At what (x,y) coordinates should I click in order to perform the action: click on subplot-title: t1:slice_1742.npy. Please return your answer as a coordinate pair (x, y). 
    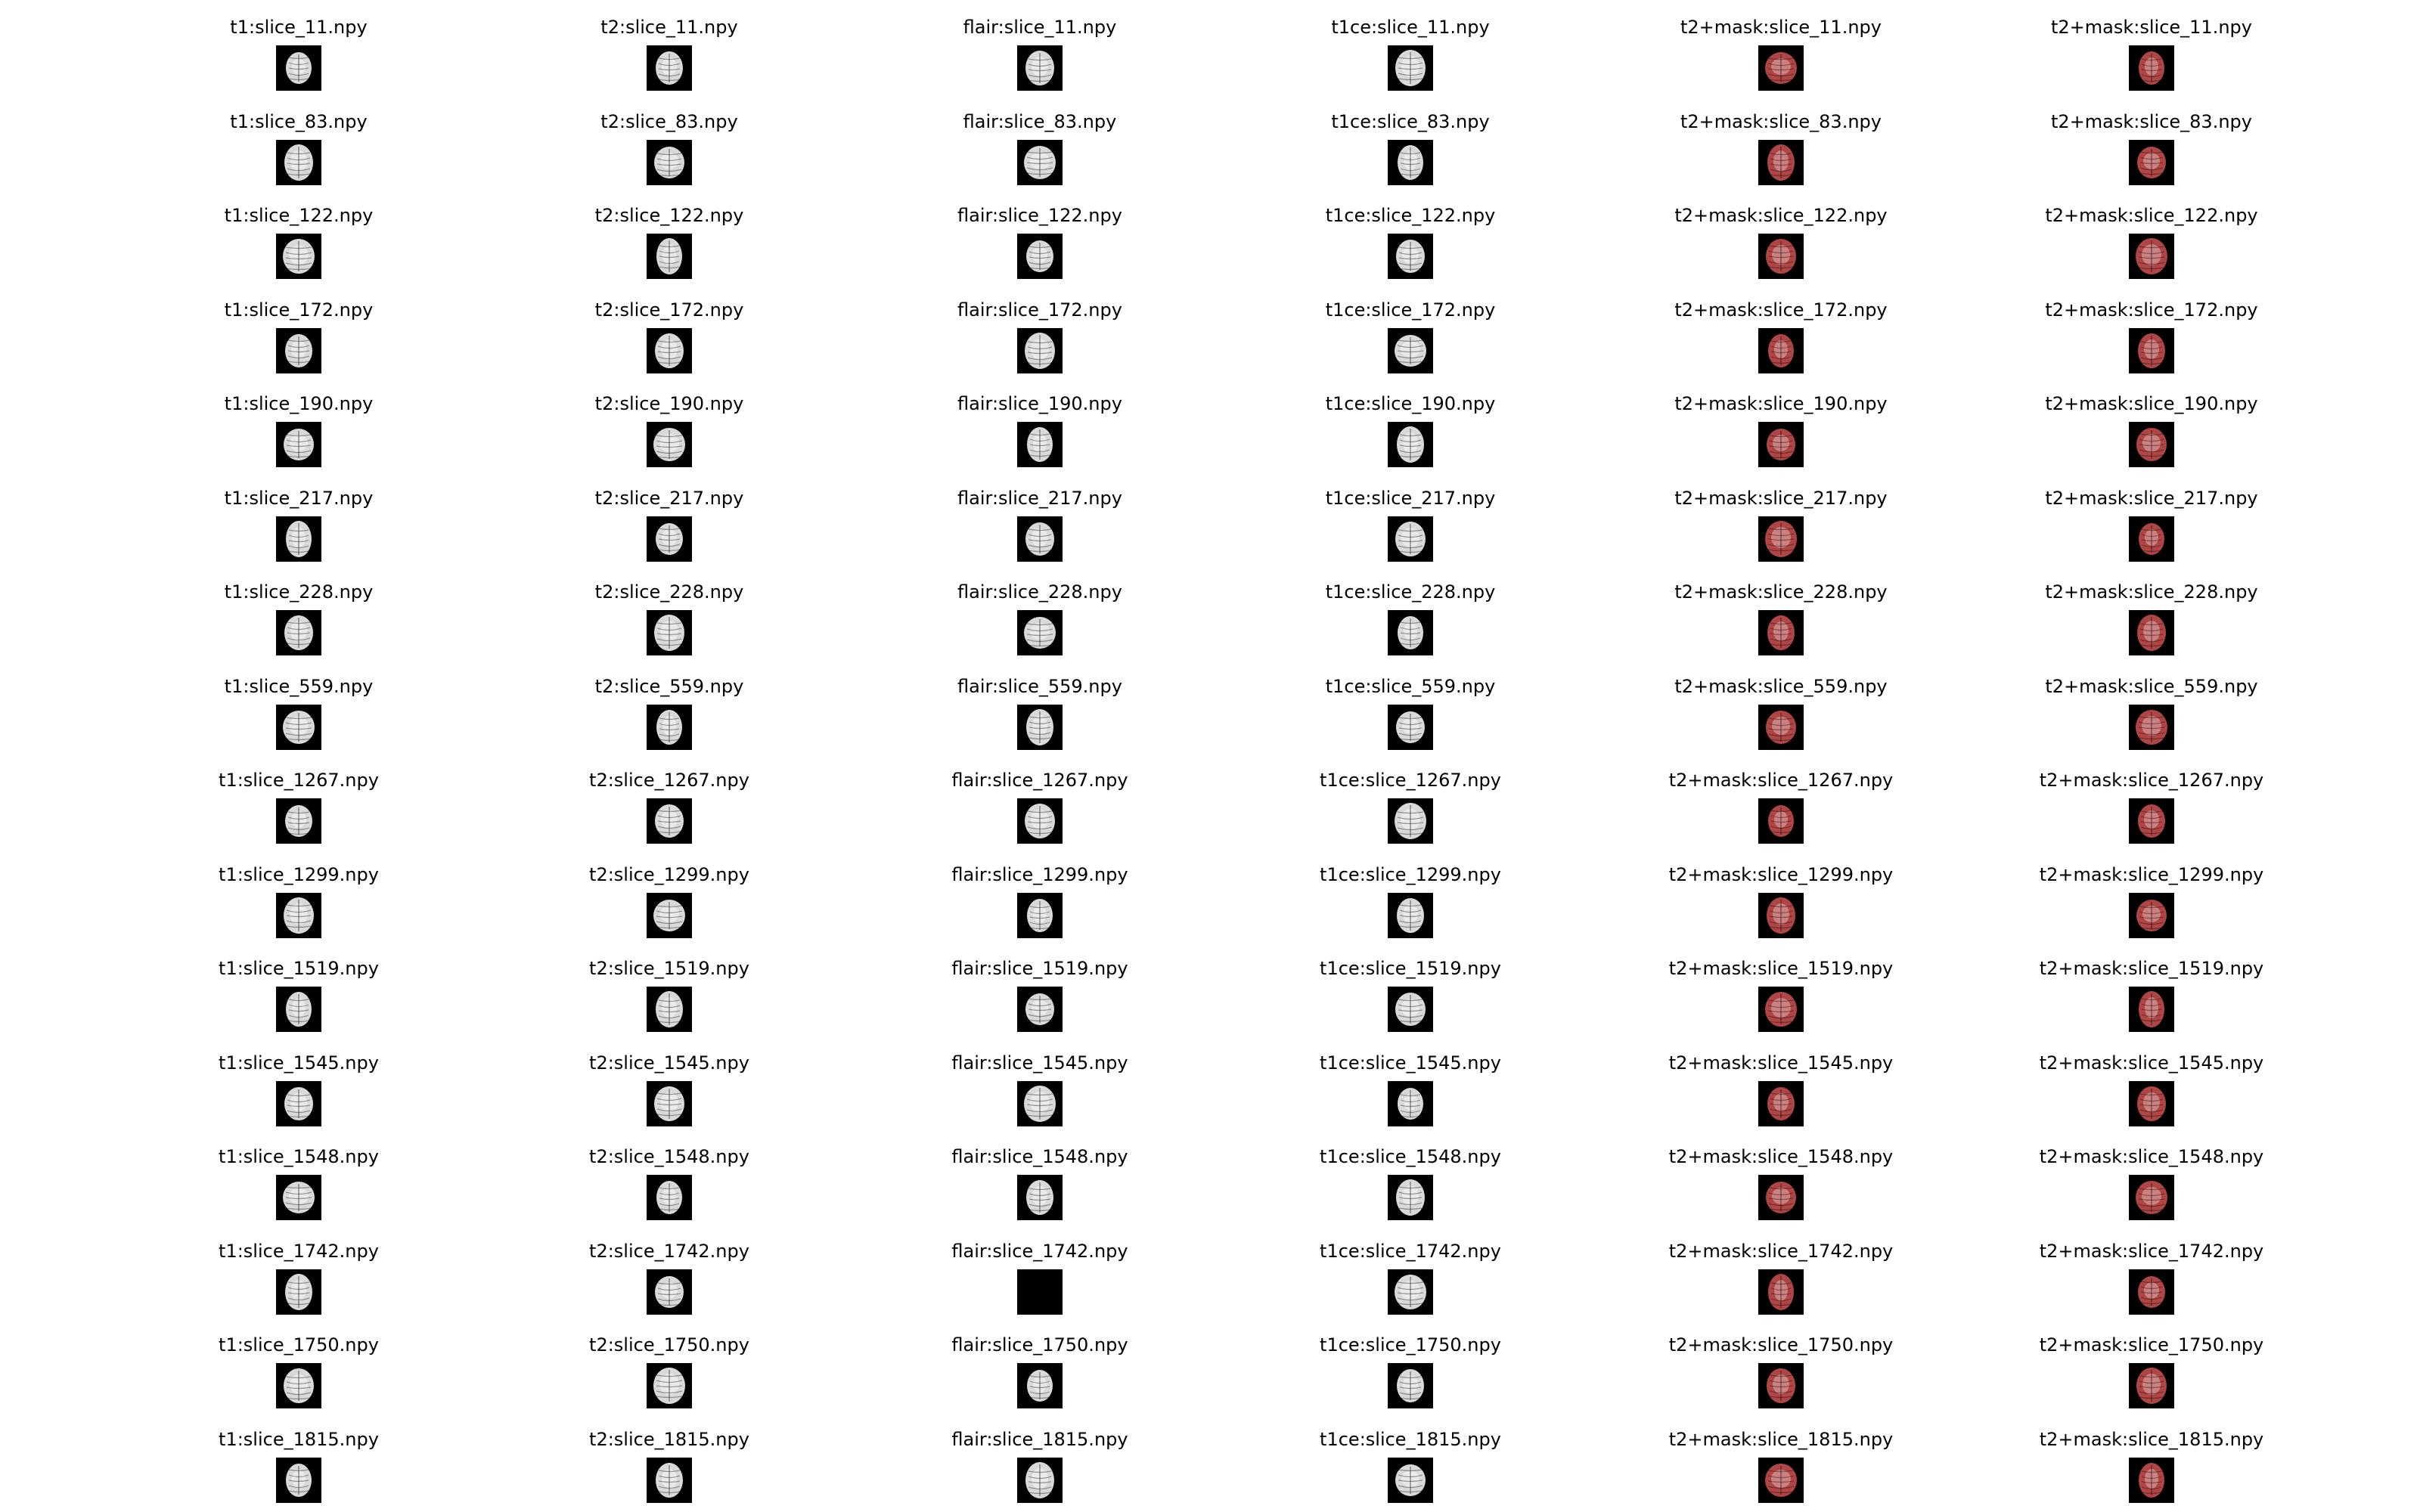
    Looking at the image, I should click on (299, 1251).